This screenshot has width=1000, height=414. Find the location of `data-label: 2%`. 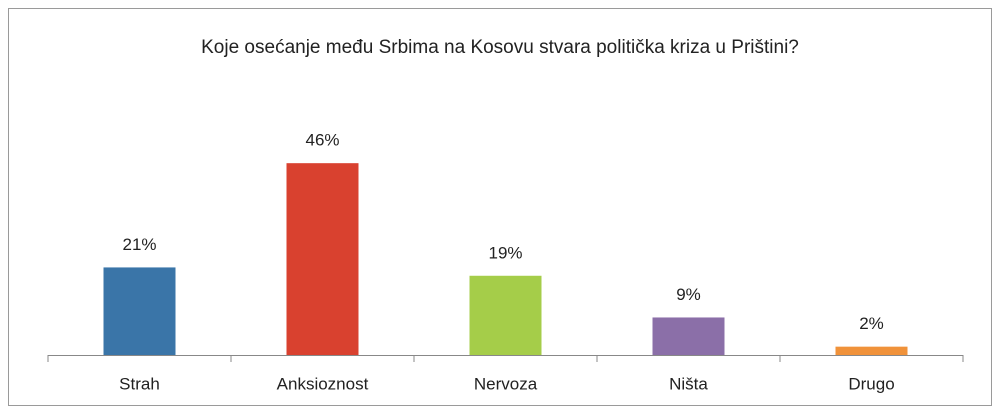

data-label: 2% is located at coordinates (871, 323).